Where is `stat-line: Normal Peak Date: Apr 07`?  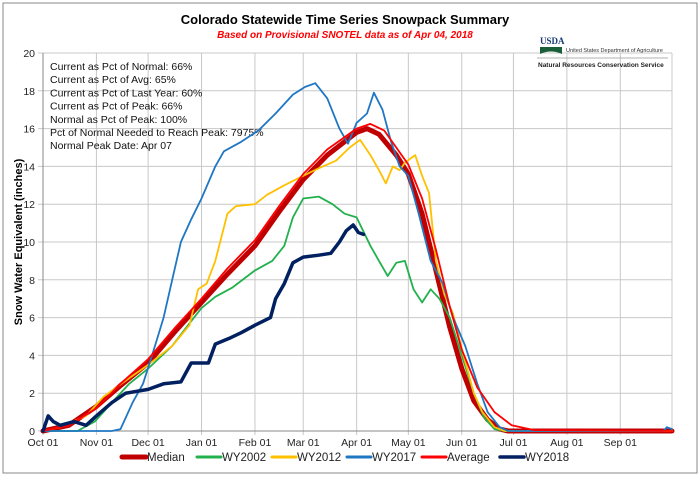 stat-line: Normal Peak Date: Apr 07 is located at coordinates (111, 146).